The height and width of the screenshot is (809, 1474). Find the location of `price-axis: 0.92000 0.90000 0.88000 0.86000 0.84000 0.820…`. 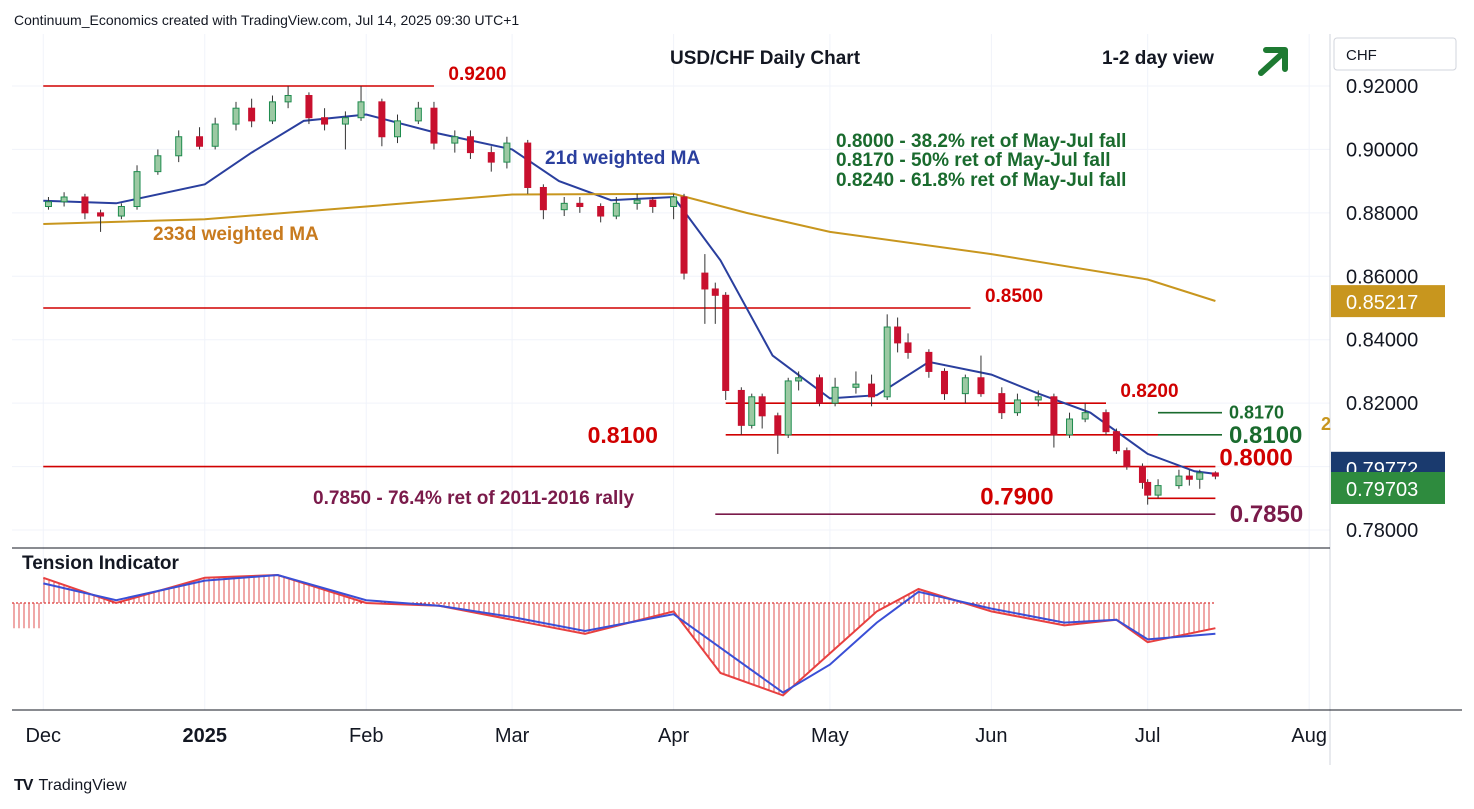

price-axis: 0.92000 0.90000 0.88000 0.86000 0.84000 0.820… is located at coordinates (1382, 309).